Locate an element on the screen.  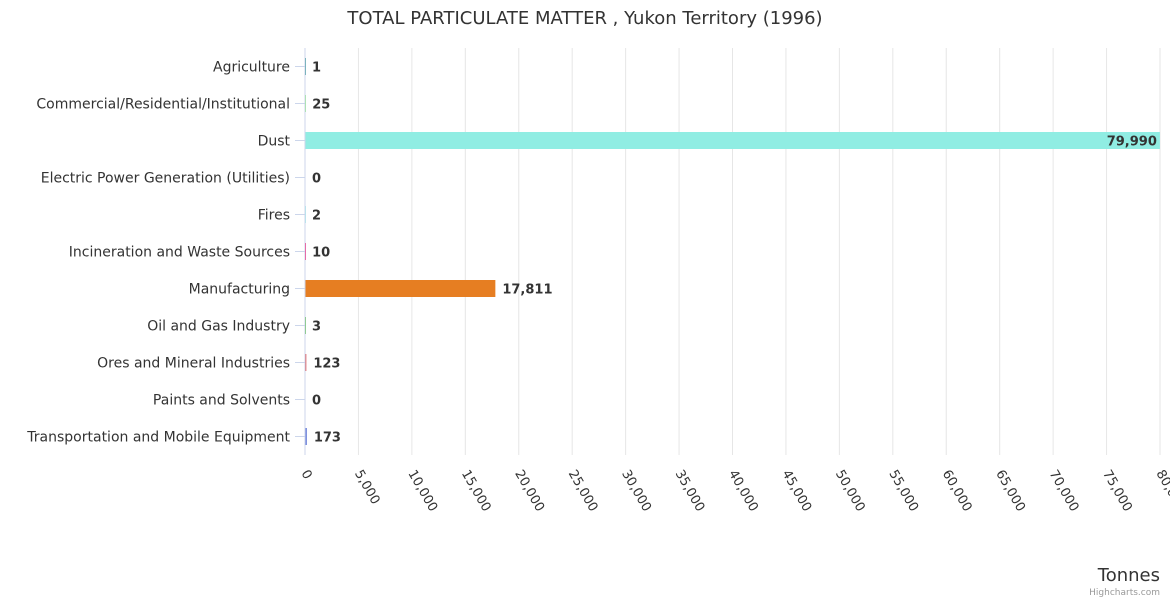
category-label: Manufacturing is located at coordinates (239, 290).